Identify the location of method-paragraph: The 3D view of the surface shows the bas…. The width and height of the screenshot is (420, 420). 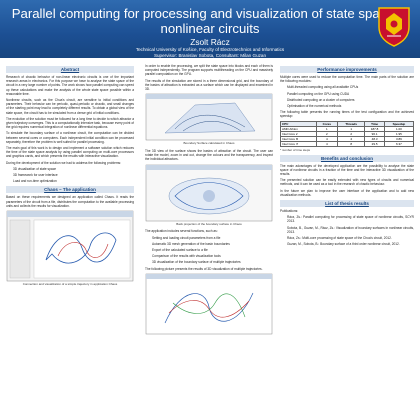
(209, 155).